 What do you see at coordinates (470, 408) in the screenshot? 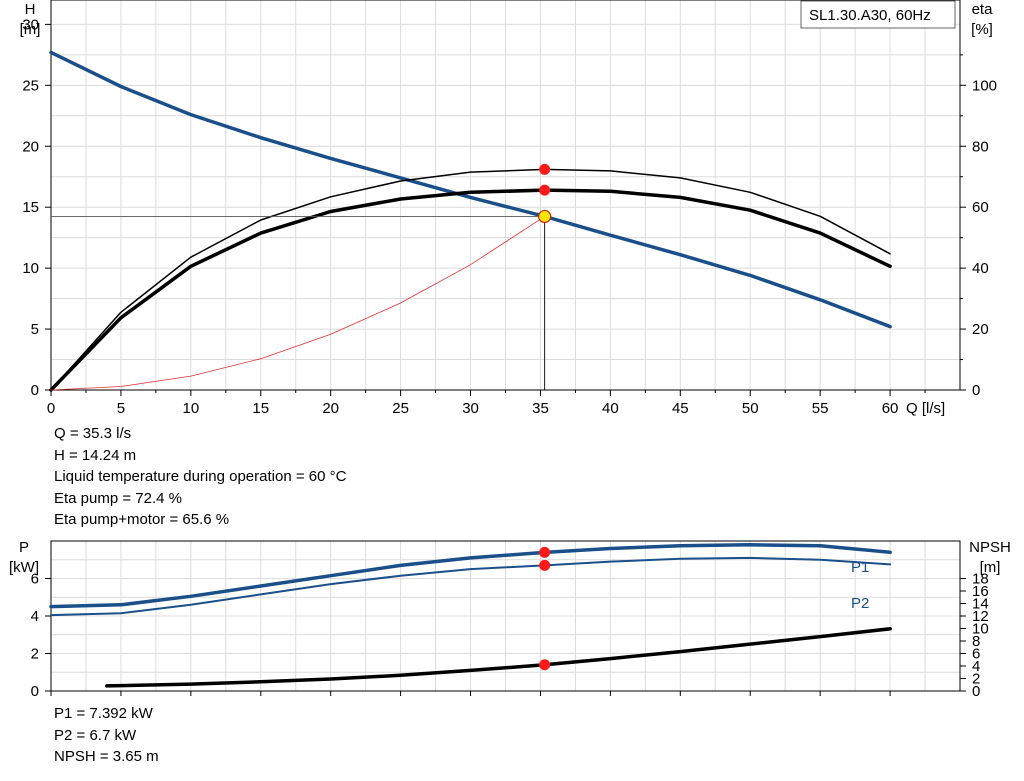
I see `x-tick-label: 30` at bounding box center [470, 408].